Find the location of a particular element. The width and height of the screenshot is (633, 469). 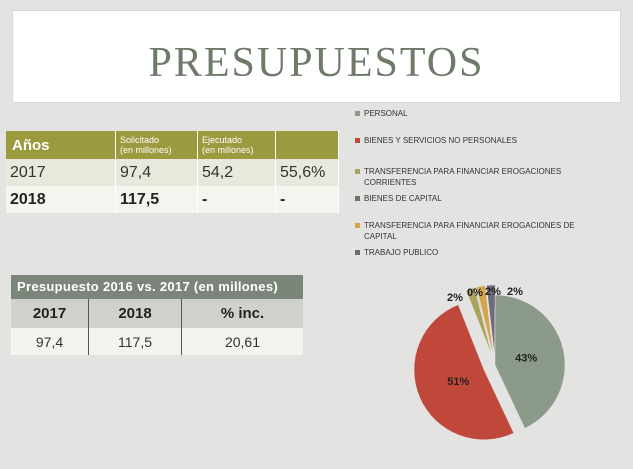

table-row: 97,4 117,5 20,61 is located at coordinates (157, 341).